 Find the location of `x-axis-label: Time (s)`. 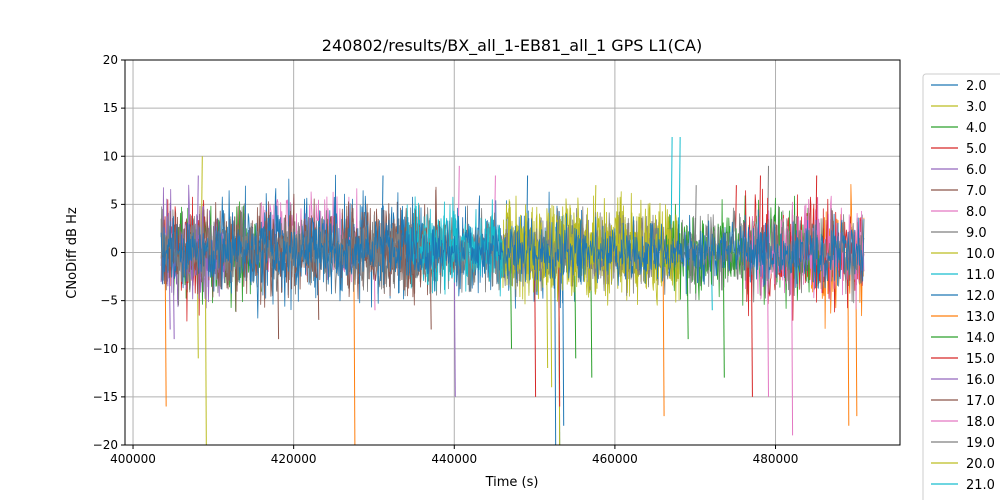

x-axis-label: Time (s) is located at coordinates (512, 482).